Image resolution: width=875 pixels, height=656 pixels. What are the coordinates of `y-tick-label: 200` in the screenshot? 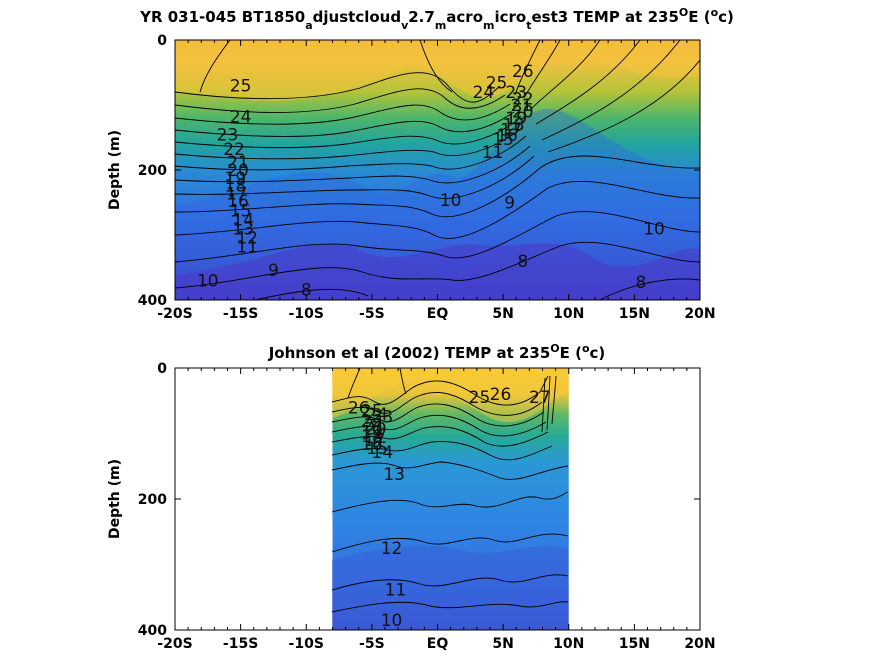 It's located at (152, 500).